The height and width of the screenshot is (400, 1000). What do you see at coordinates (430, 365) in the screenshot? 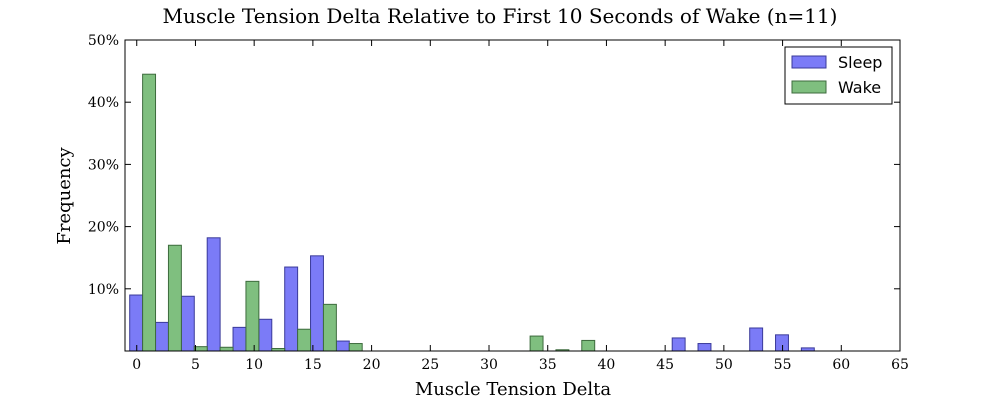
I see `x-tick-label-25: 25` at bounding box center [430, 365].